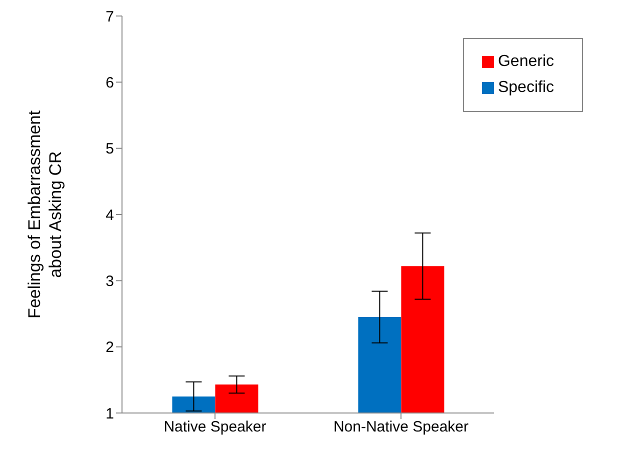  What do you see at coordinates (110, 281) in the screenshot?
I see `y-tick-label: 3` at bounding box center [110, 281].